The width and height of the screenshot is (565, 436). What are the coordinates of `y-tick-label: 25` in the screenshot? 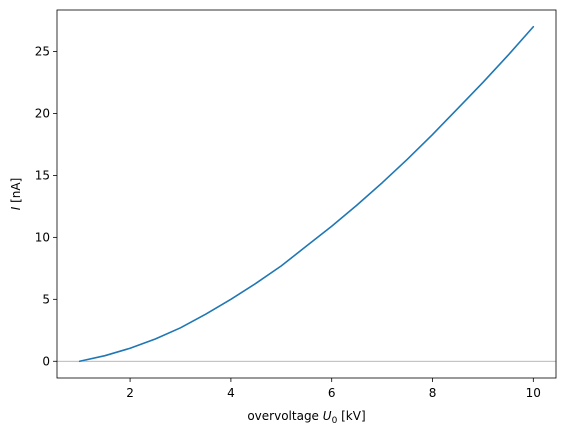 It's located at (42, 52).